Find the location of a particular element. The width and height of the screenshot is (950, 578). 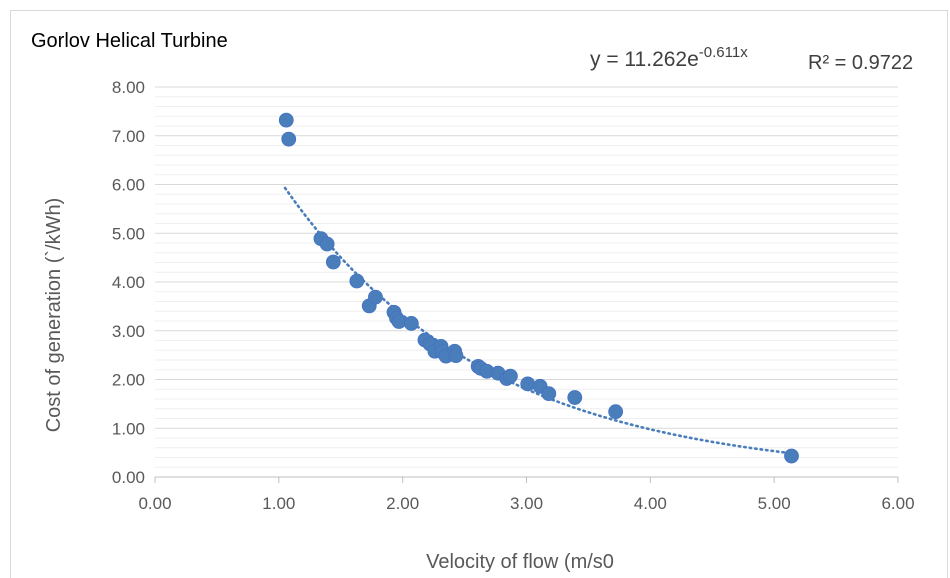

x-tick-label: 2.00 is located at coordinates (402, 503).